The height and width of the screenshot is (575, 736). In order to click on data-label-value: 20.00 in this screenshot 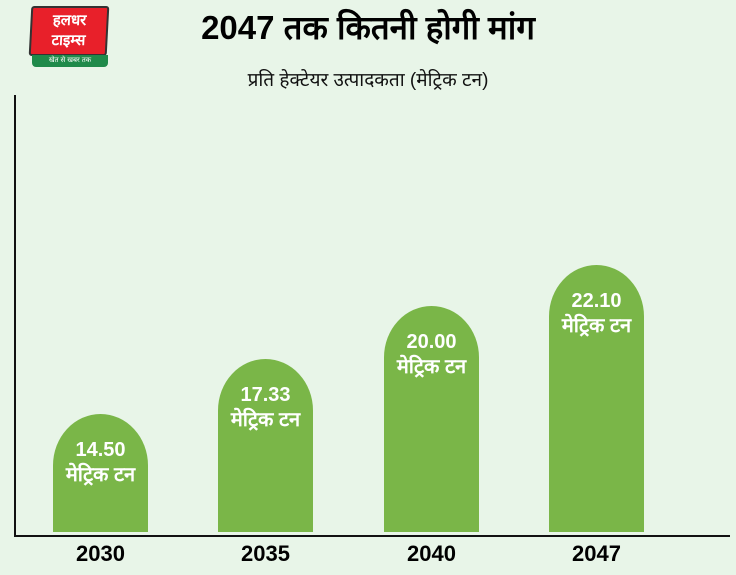, I will do `click(431, 342)`.